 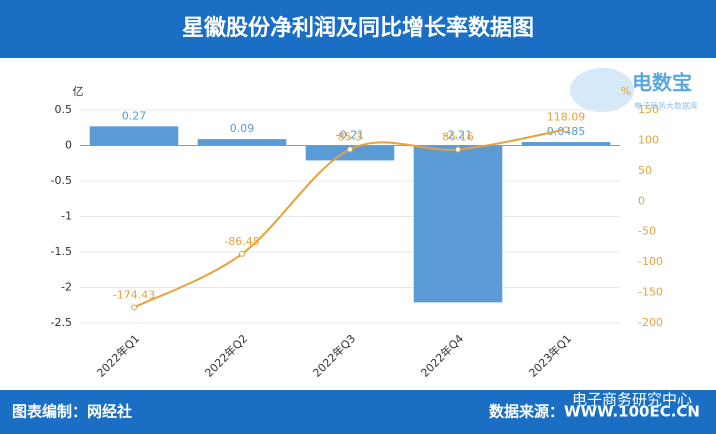 What do you see at coordinates (647, 231) in the screenshot?
I see `y2-tick-label: -50` at bounding box center [647, 231].